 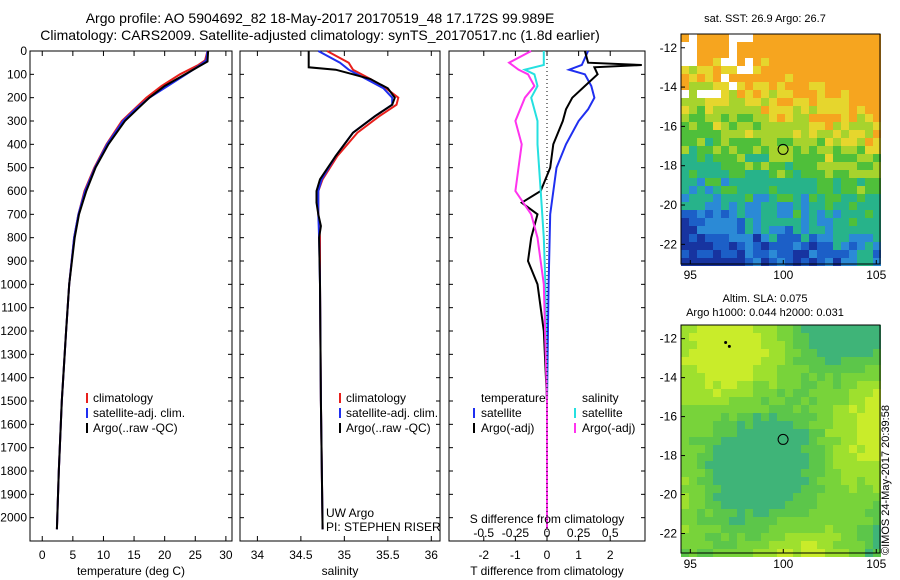 I want to click on top-x-tick-label: 0.25, so click(x=579, y=533).